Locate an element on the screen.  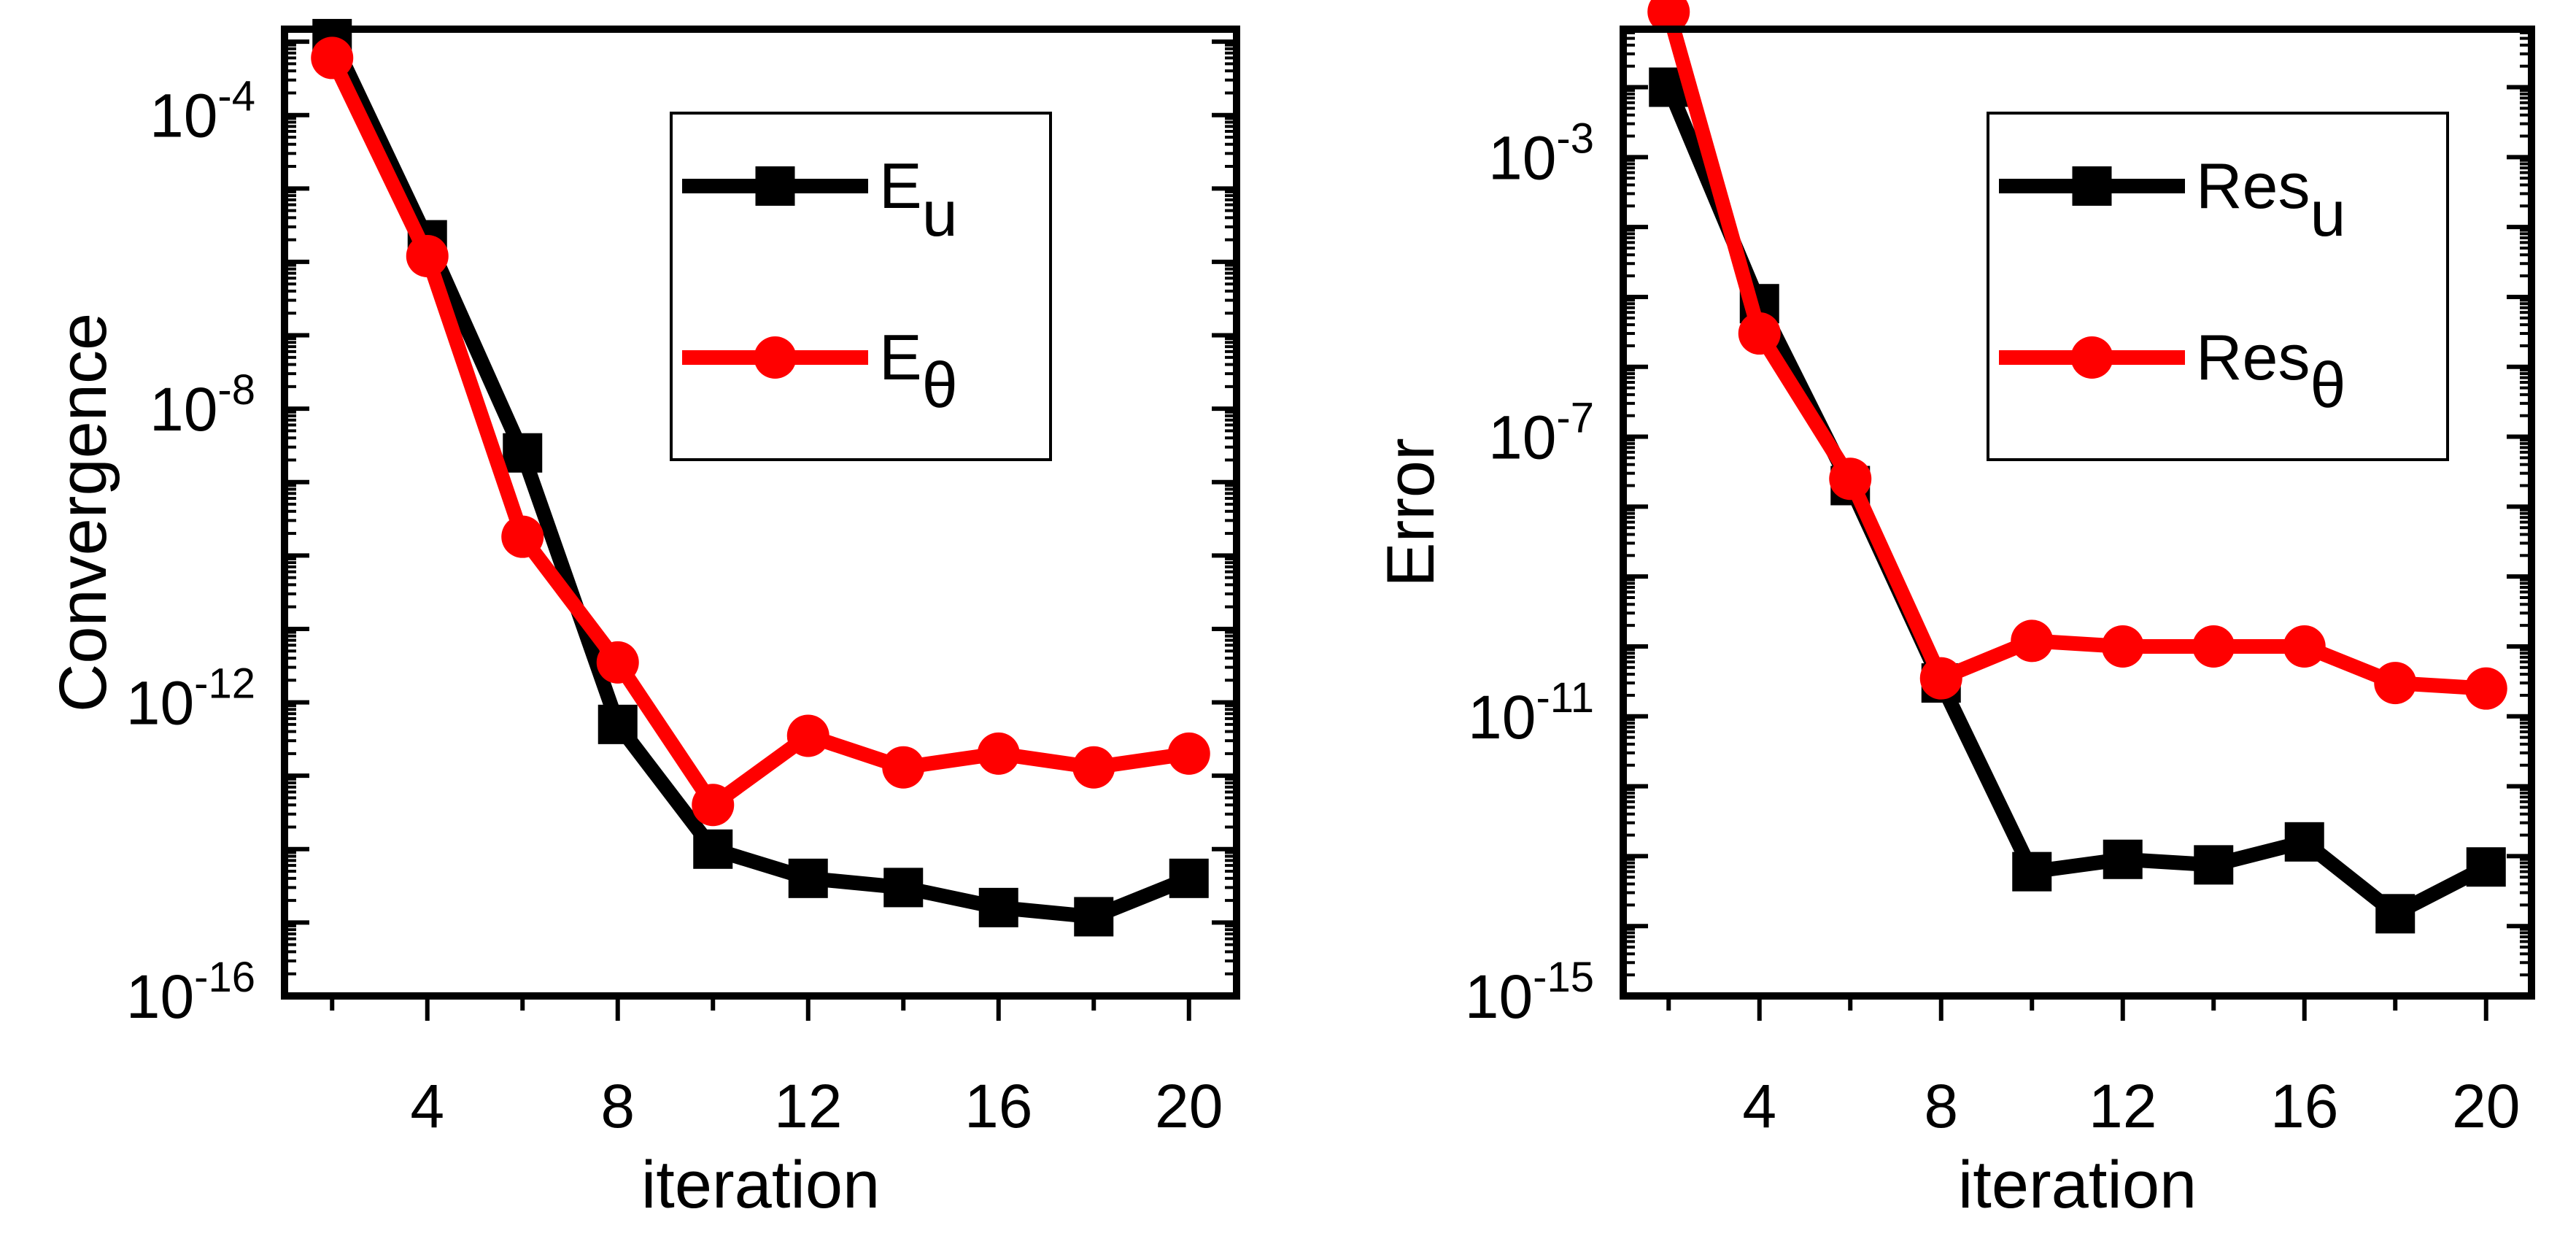
y-axis-title: Error is located at coordinates (1411, 512).